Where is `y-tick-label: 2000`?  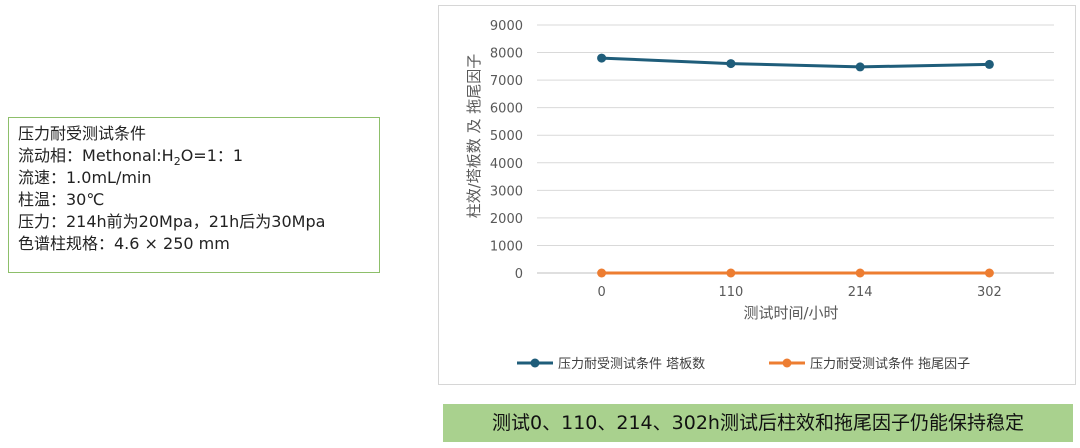 y-tick-label: 2000 is located at coordinates (506, 219).